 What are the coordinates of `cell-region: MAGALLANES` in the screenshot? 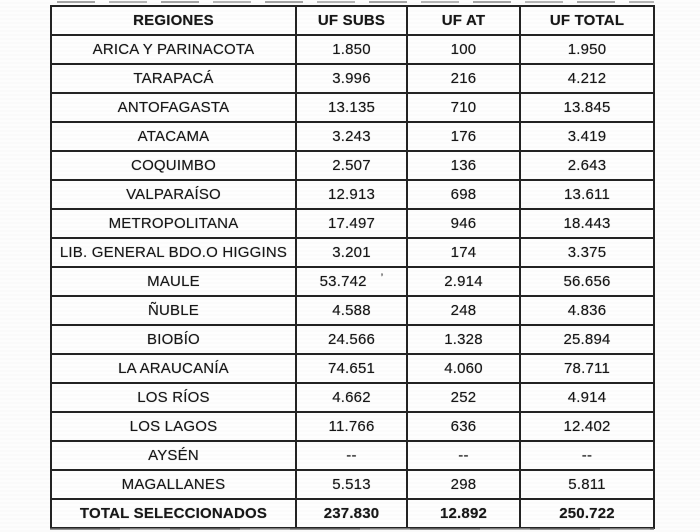 It's located at (173, 484).